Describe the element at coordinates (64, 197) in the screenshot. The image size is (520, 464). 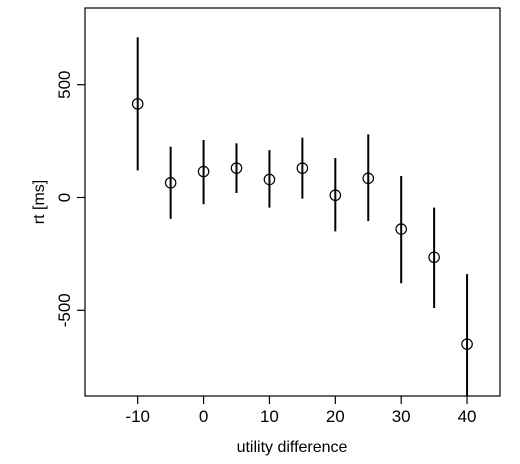
I see `y-tick-label: 0` at that location.